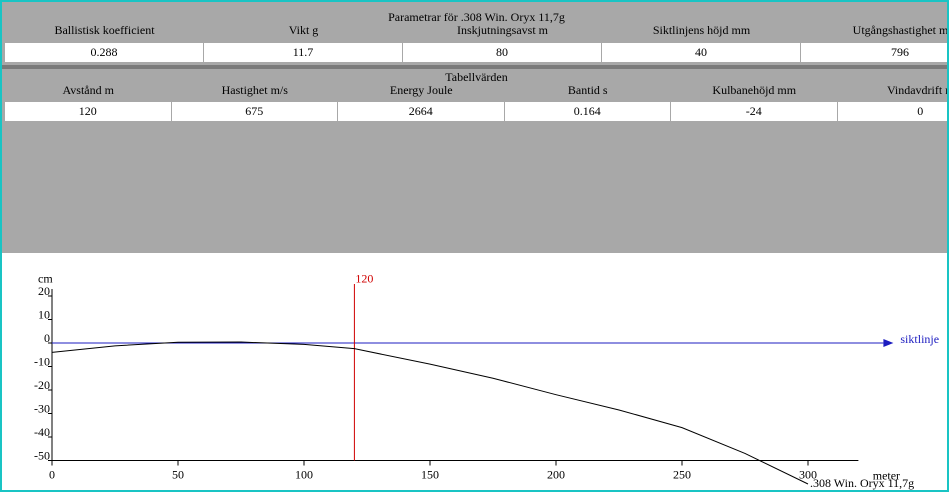 The width and height of the screenshot is (949, 492). I want to click on value-cell: 40, so click(701, 52).